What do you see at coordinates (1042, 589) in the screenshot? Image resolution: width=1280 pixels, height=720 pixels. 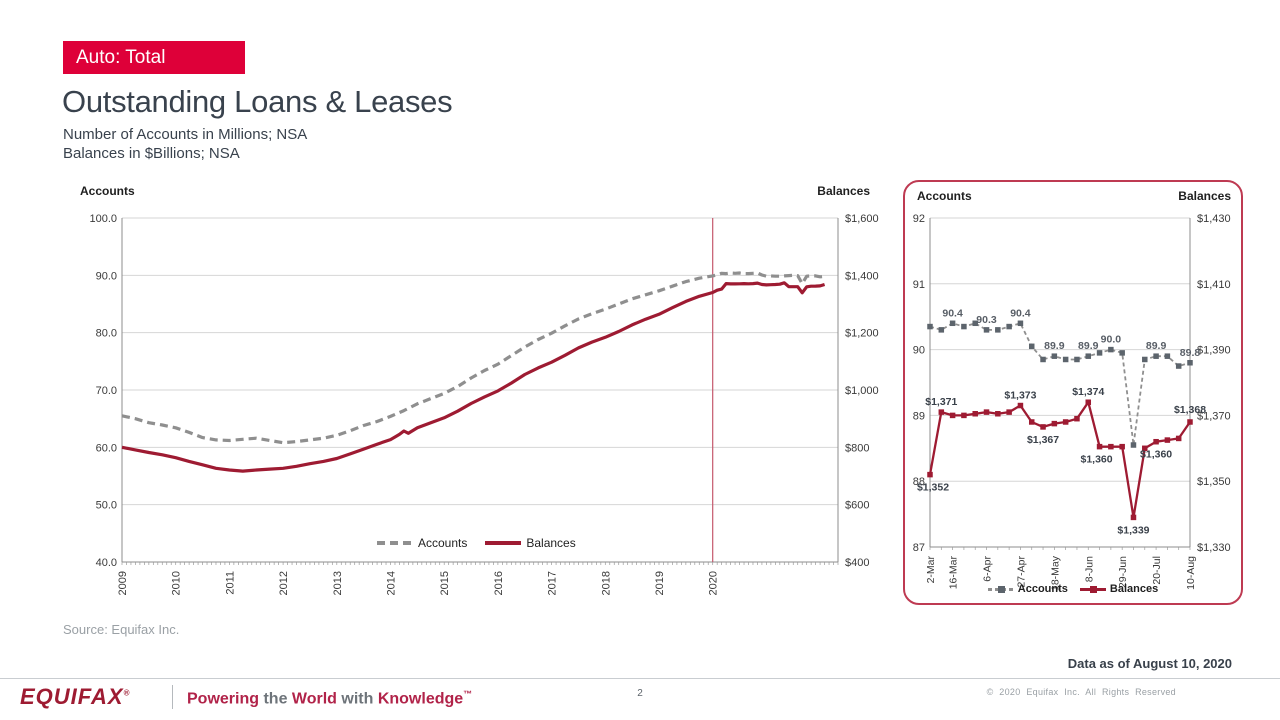 I see `inset-accounts-legend-label: Accounts` at bounding box center [1042, 589].